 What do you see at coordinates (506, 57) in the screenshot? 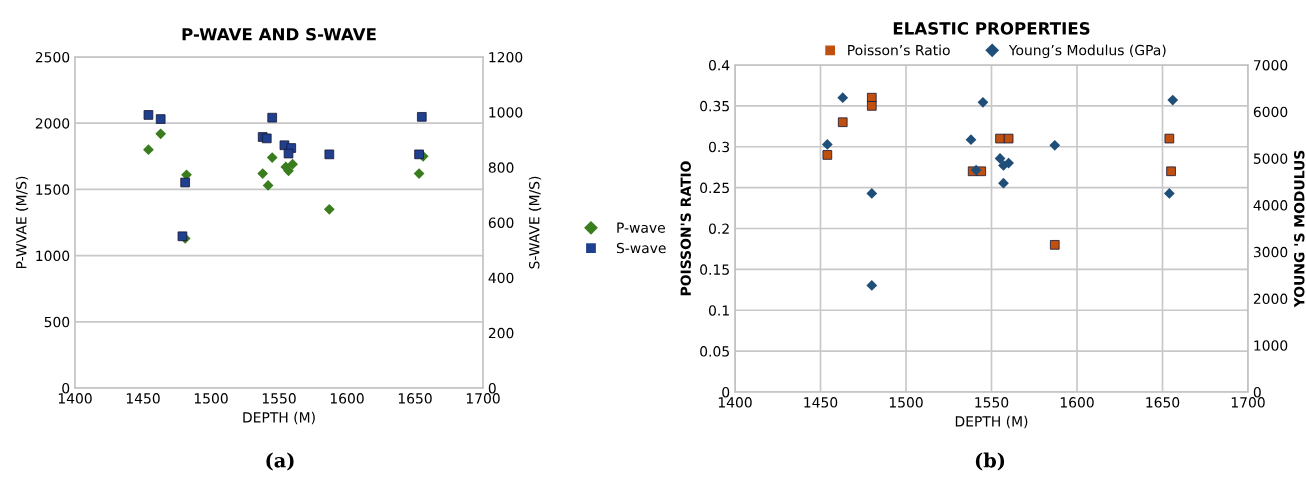
I see `y2-tick-label: 1200` at bounding box center [506, 57].